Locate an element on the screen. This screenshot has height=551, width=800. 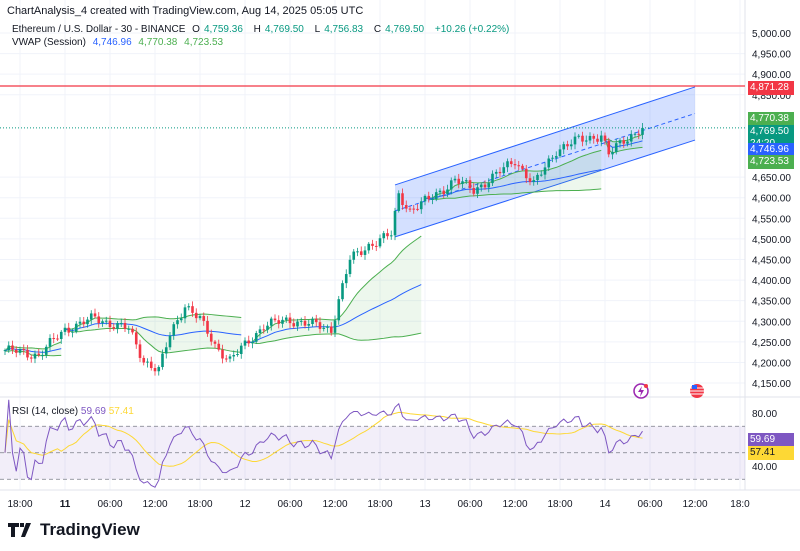
rsi-ma-price-label: 57.41 is located at coordinates (771, 453).